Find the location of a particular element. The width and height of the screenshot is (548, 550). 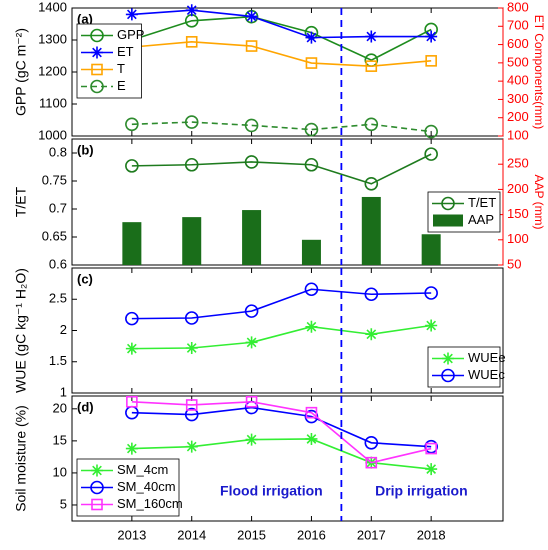

annotation: Flood irrigation is located at coordinates (271, 491).